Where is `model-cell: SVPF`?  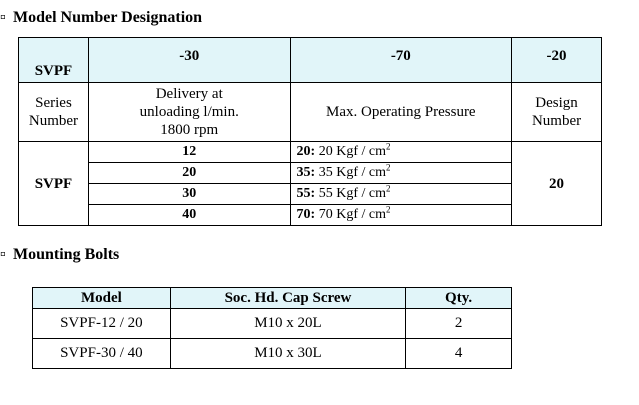
model-cell: SVPF is located at coordinates (53, 183).